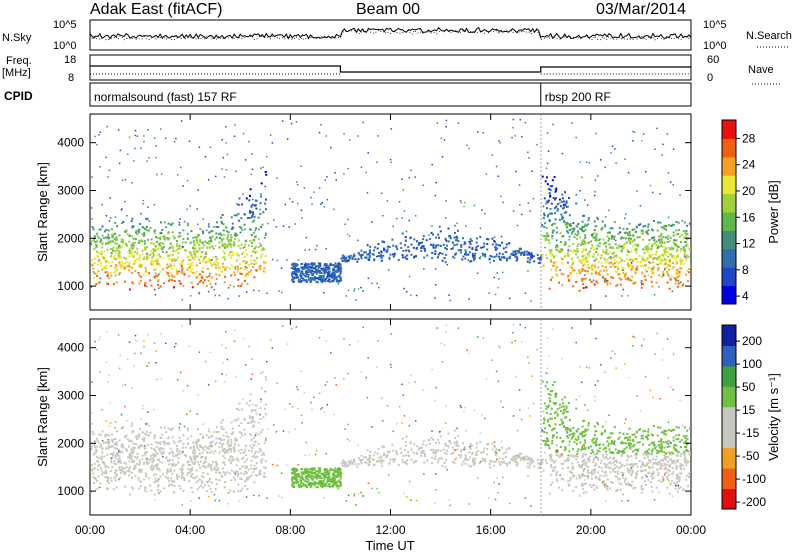 This screenshot has height=554, width=800. What do you see at coordinates (389, 545) in the screenshot?
I see `x-axis-label: Time UT` at bounding box center [389, 545].